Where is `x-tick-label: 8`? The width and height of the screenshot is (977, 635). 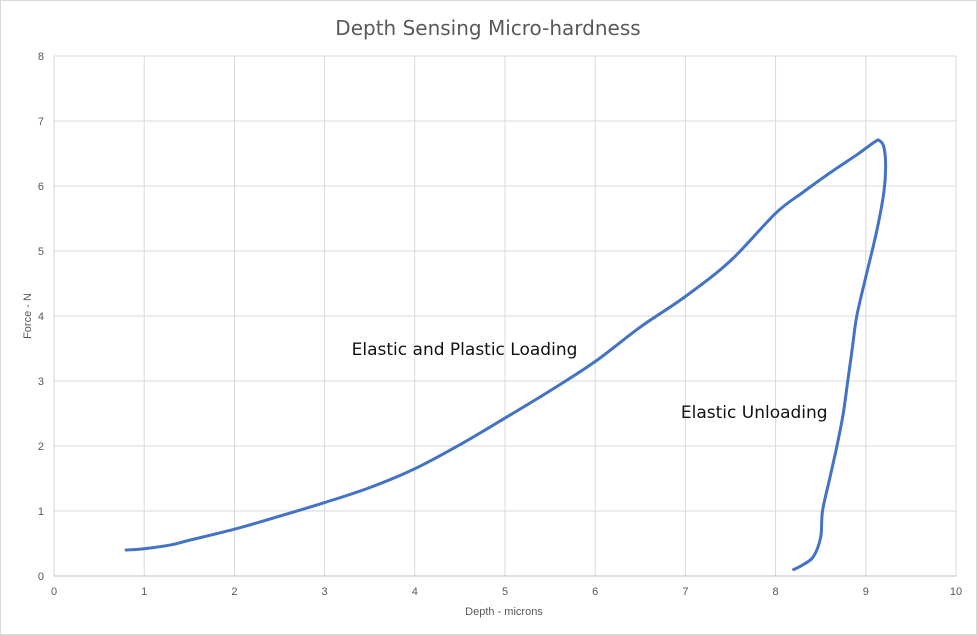
x-tick-label: 8 is located at coordinates (776, 592).